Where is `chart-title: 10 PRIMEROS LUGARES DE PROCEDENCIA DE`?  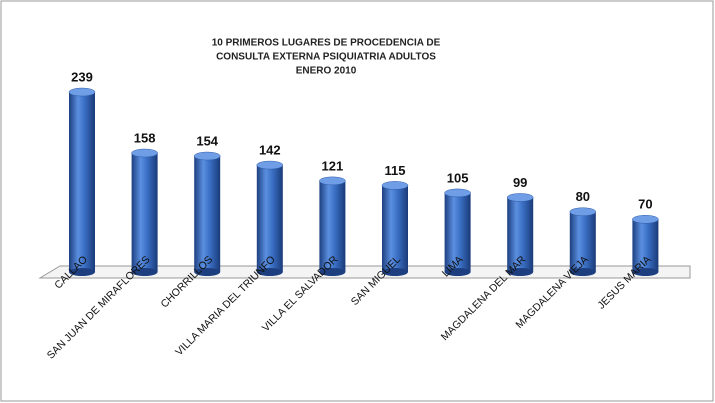 chart-title: 10 PRIMEROS LUGARES DE PROCEDENCIA DE is located at coordinates (326, 43).